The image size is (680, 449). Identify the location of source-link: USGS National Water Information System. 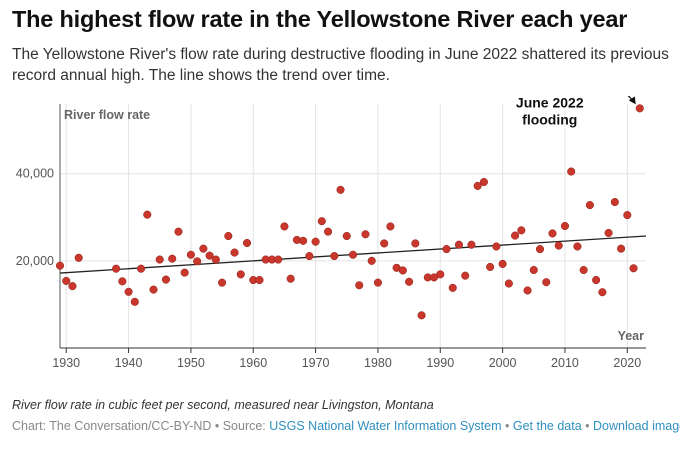
(385, 426).